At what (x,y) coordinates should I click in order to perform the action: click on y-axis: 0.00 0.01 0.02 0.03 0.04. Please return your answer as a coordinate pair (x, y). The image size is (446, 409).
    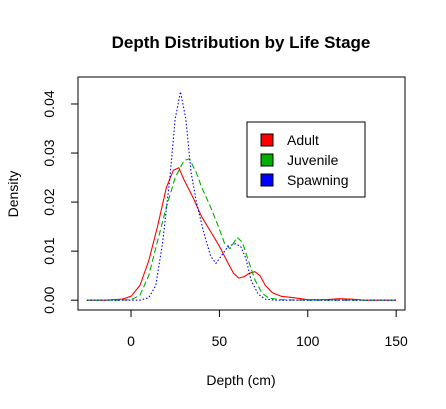
    Looking at the image, I should click on (60, 202).